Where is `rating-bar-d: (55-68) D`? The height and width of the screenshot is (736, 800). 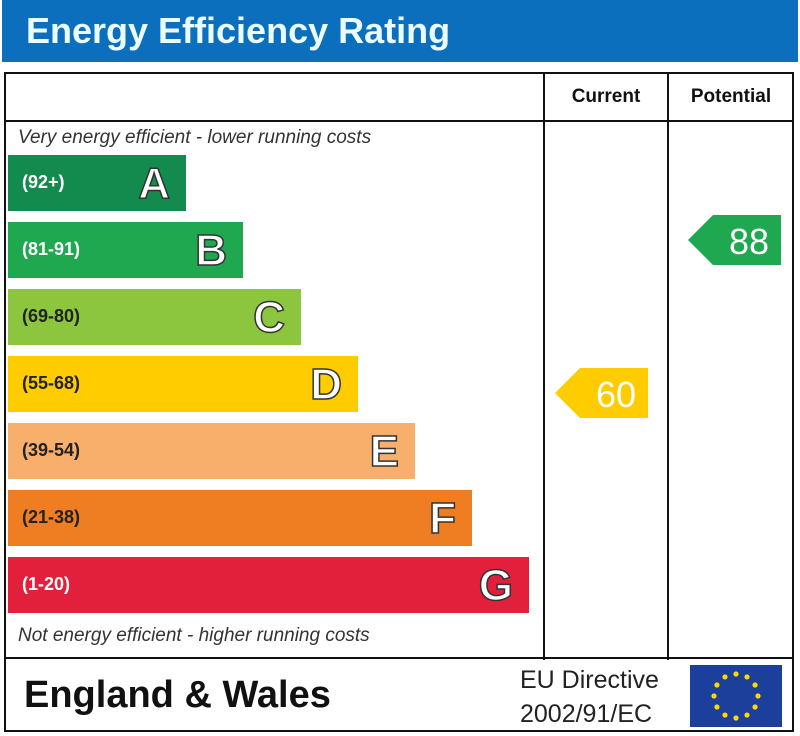
rating-bar-d: (55-68) D is located at coordinates (183, 384).